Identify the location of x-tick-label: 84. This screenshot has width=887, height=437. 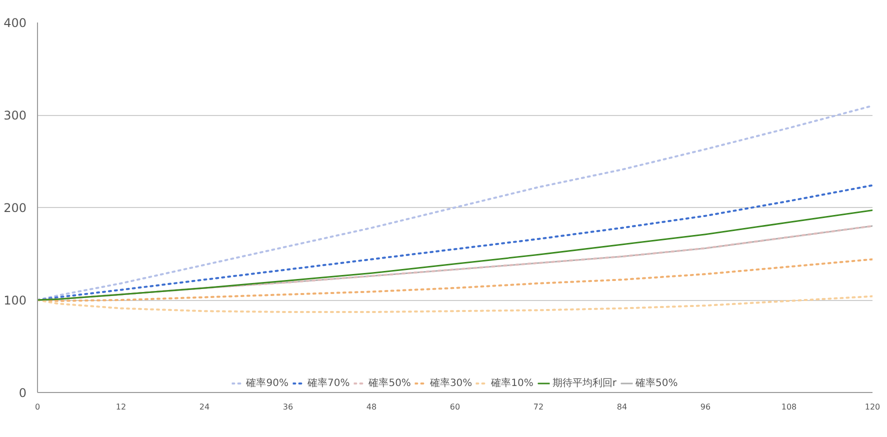
(622, 407).